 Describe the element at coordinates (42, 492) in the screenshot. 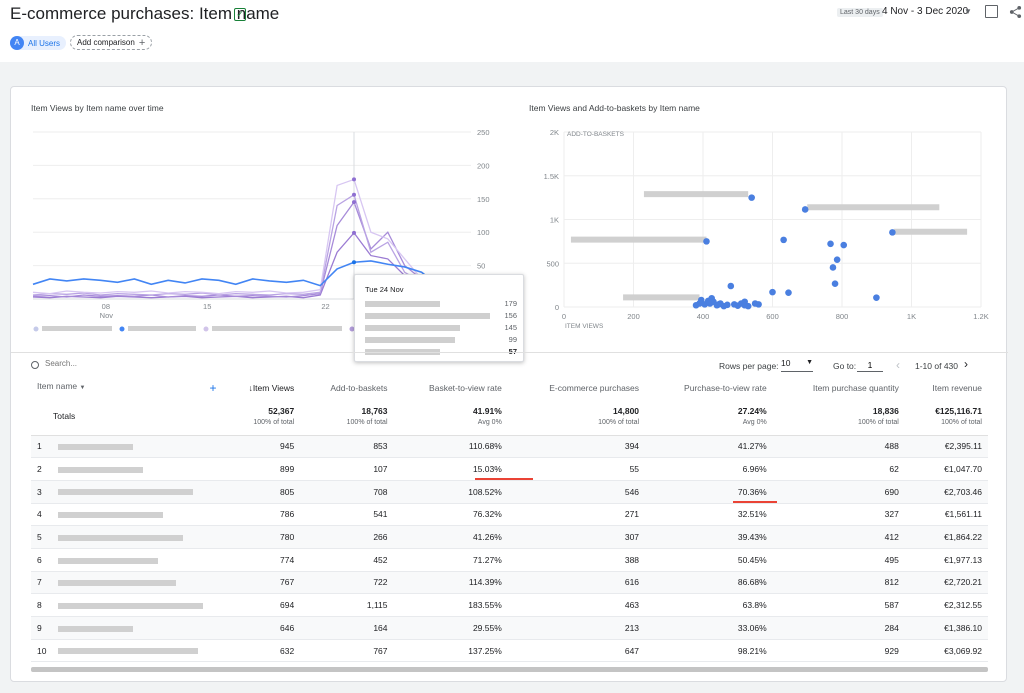

I see `row-index: 3` at that location.